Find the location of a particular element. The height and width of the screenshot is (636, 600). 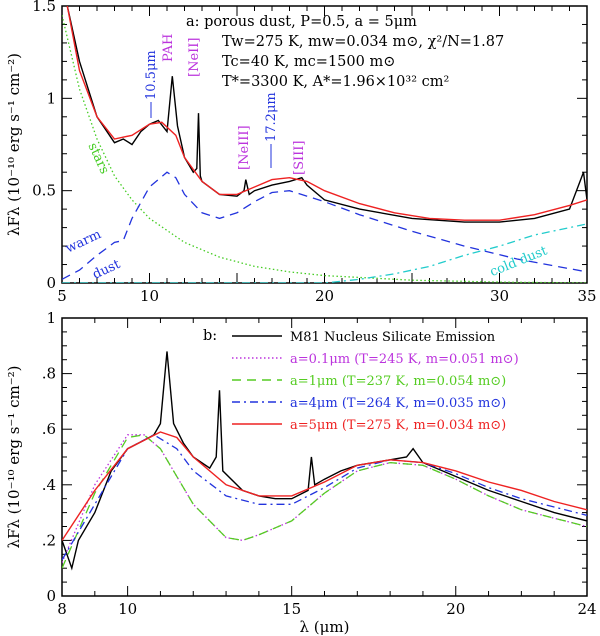

annotation-label: PAH is located at coordinates (168, 48).